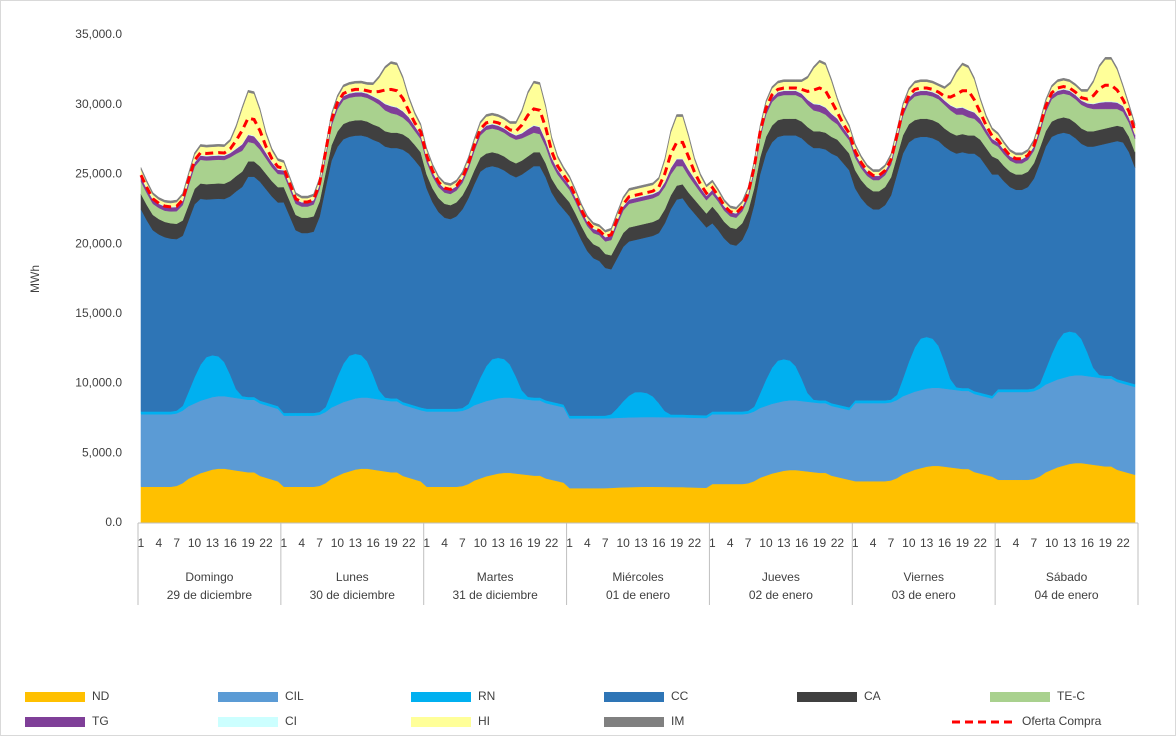  I want to click on group-label: Viernes, so click(923, 577).